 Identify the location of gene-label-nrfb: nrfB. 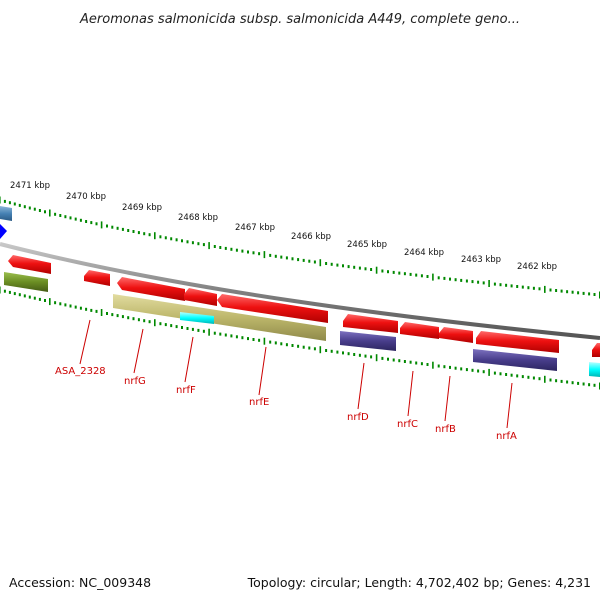
(445, 429).